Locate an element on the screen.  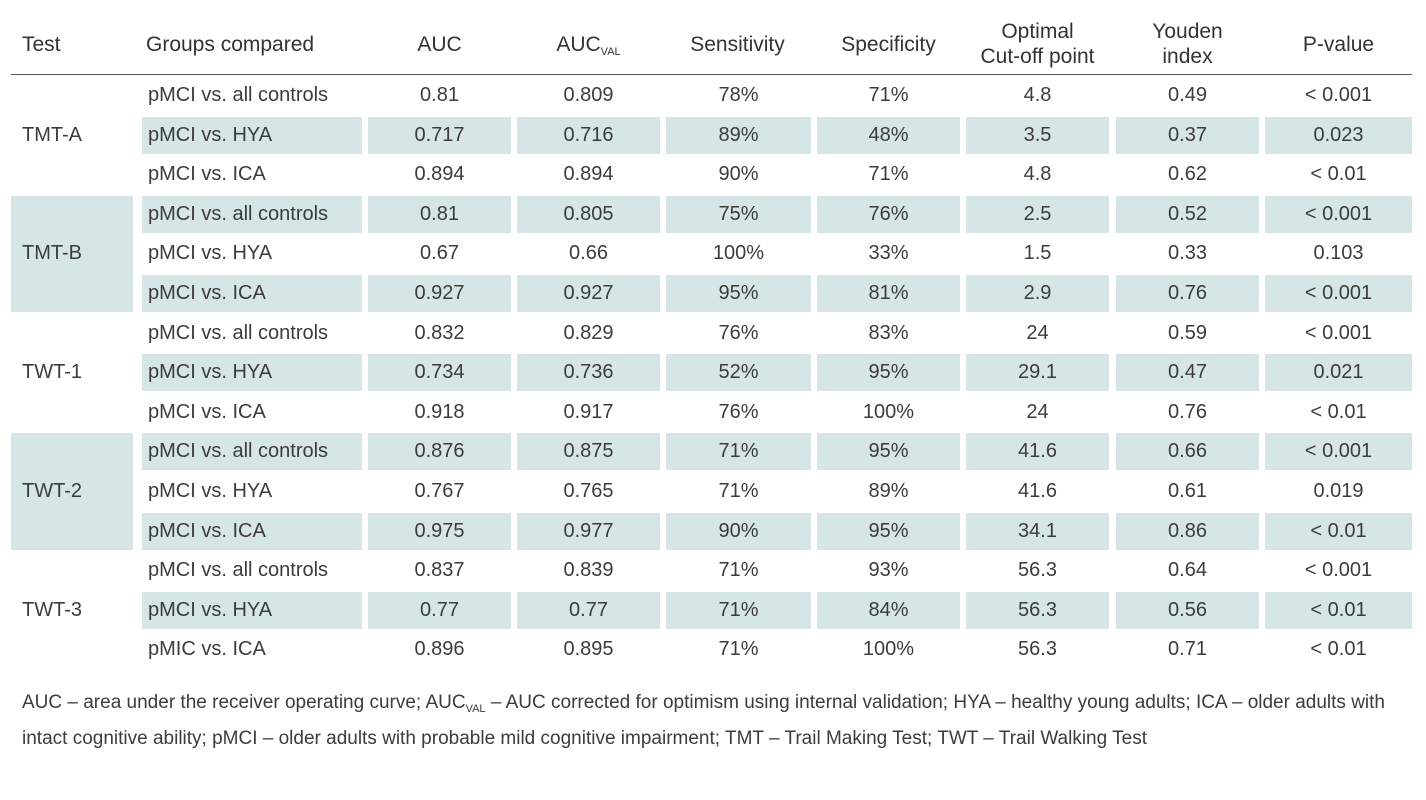
cell-auc: 0.832 is located at coordinates (439, 332).